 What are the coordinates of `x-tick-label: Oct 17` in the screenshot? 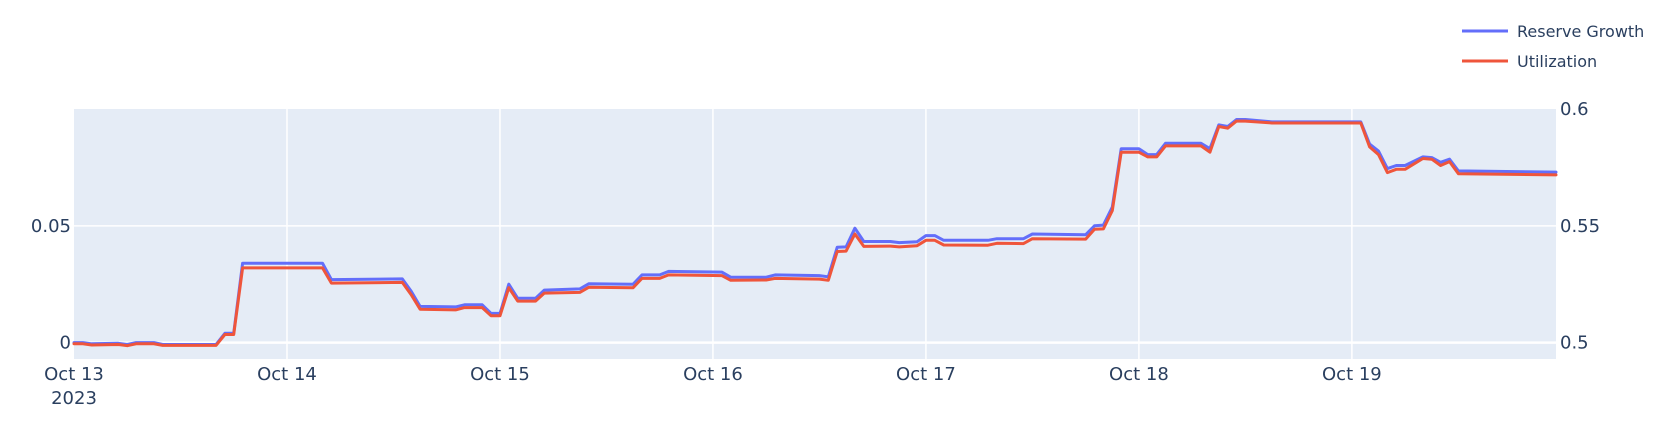 It's located at (926, 374).